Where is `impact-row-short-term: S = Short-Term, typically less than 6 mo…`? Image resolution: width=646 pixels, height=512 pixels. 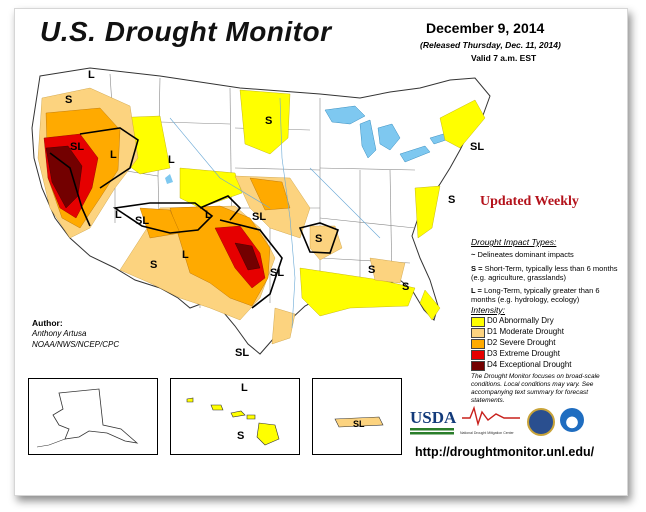 impact-row-short-term: S = Short-Term, typically less than 6 mo… is located at coordinates (544, 273).